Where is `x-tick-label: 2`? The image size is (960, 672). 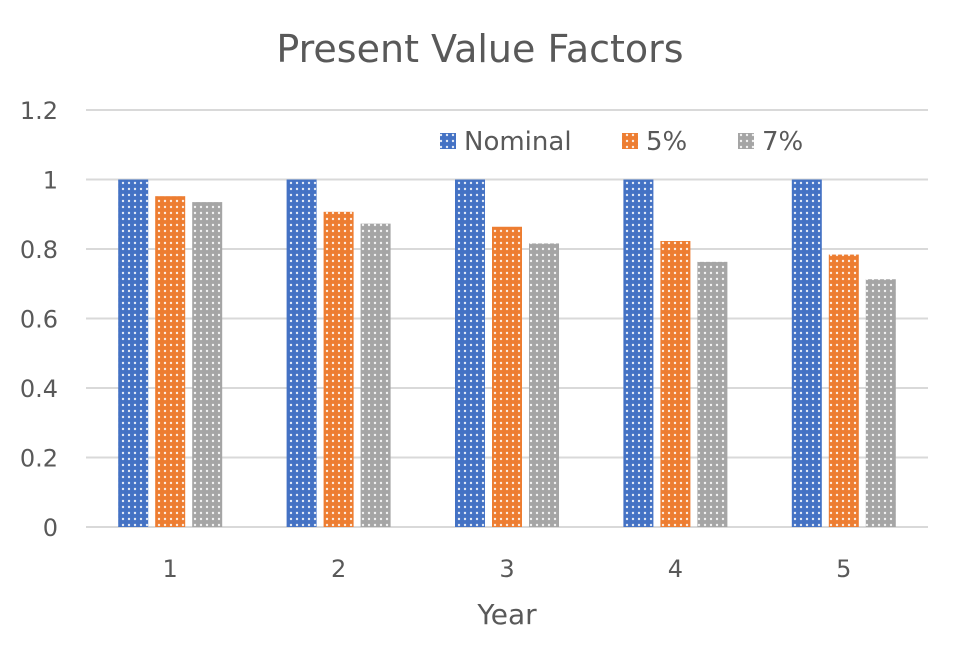
x-tick-label: 2 is located at coordinates (338, 569).